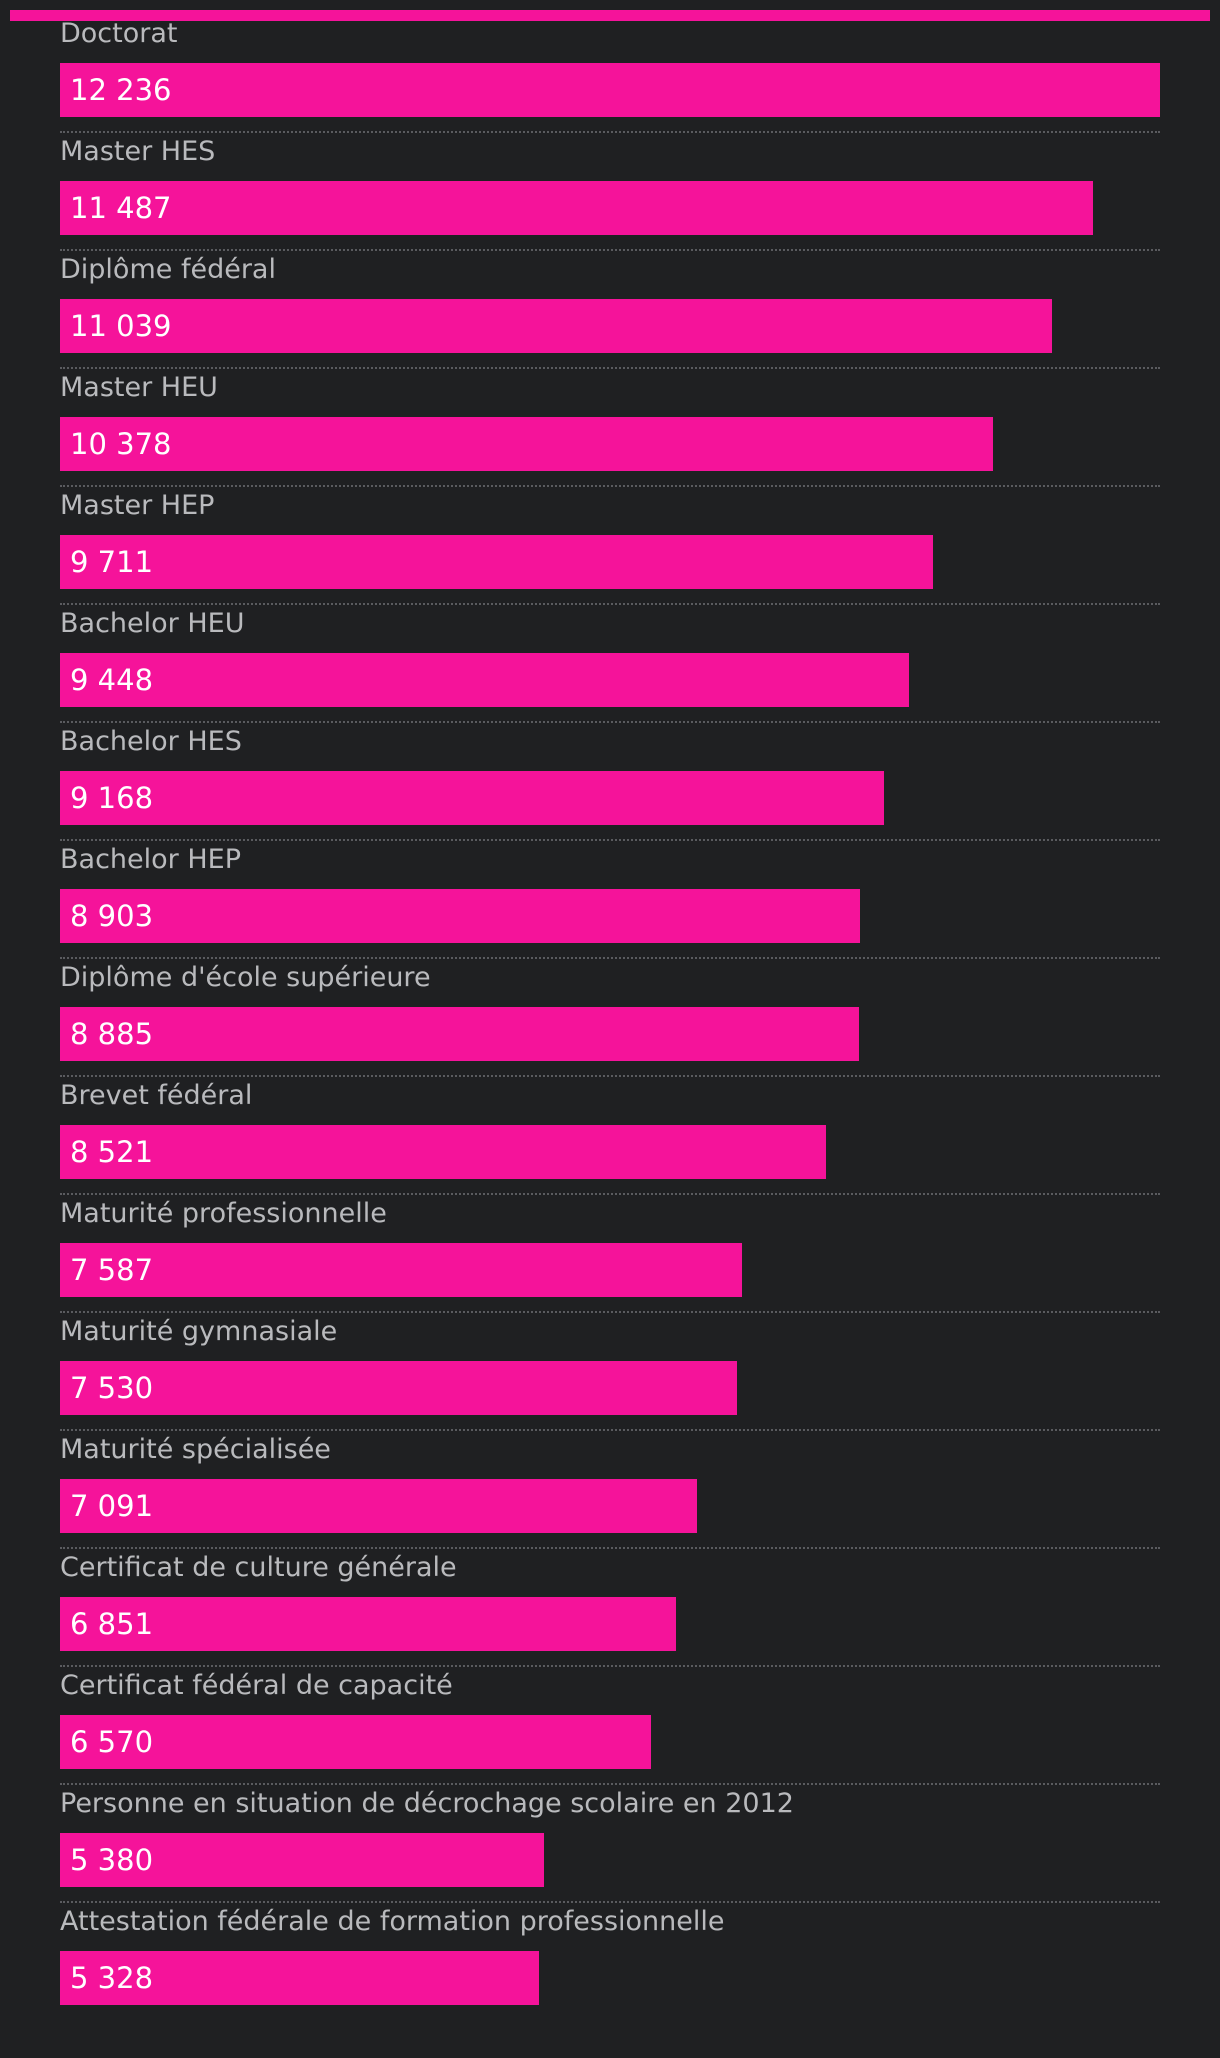 Image resolution: width=1220 pixels, height=2058 pixels. What do you see at coordinates (496, 562) in the screenshot?
I see `bar: 9 711` at bounding box center [496, 562].